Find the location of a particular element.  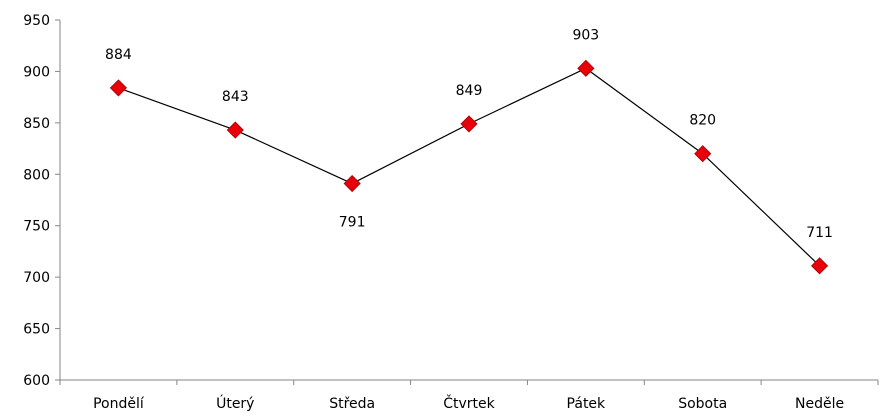

data-label: 903 is located at coordinates (585, 35).